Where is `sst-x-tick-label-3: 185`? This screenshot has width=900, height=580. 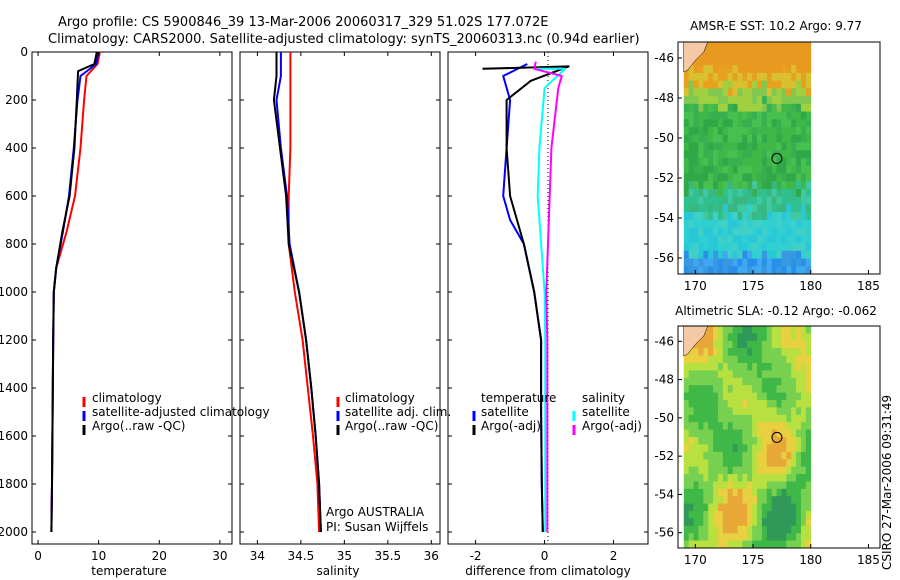 sst-x-tick-label-3: 185 is located at coordinates (868, 286).